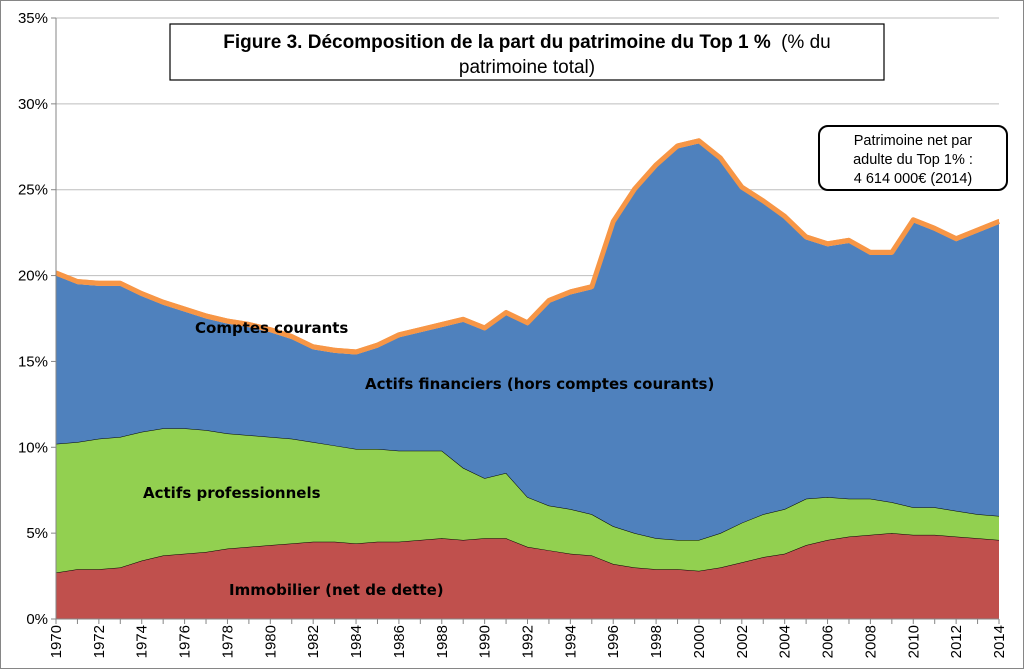 Image resolution: width=1024 pixels, height=669 pixels. Describe the element at coordinates (33, 447) in the screenshot. I see `y-tick-label: 10%` at that location.